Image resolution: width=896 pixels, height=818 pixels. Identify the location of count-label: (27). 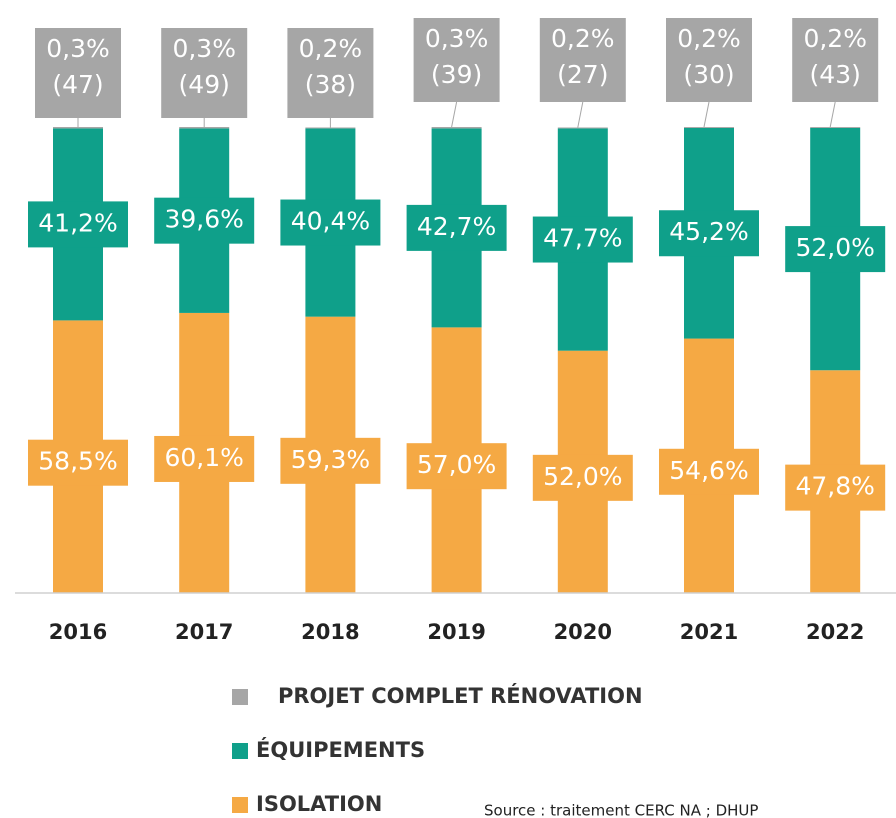
(582, 74).